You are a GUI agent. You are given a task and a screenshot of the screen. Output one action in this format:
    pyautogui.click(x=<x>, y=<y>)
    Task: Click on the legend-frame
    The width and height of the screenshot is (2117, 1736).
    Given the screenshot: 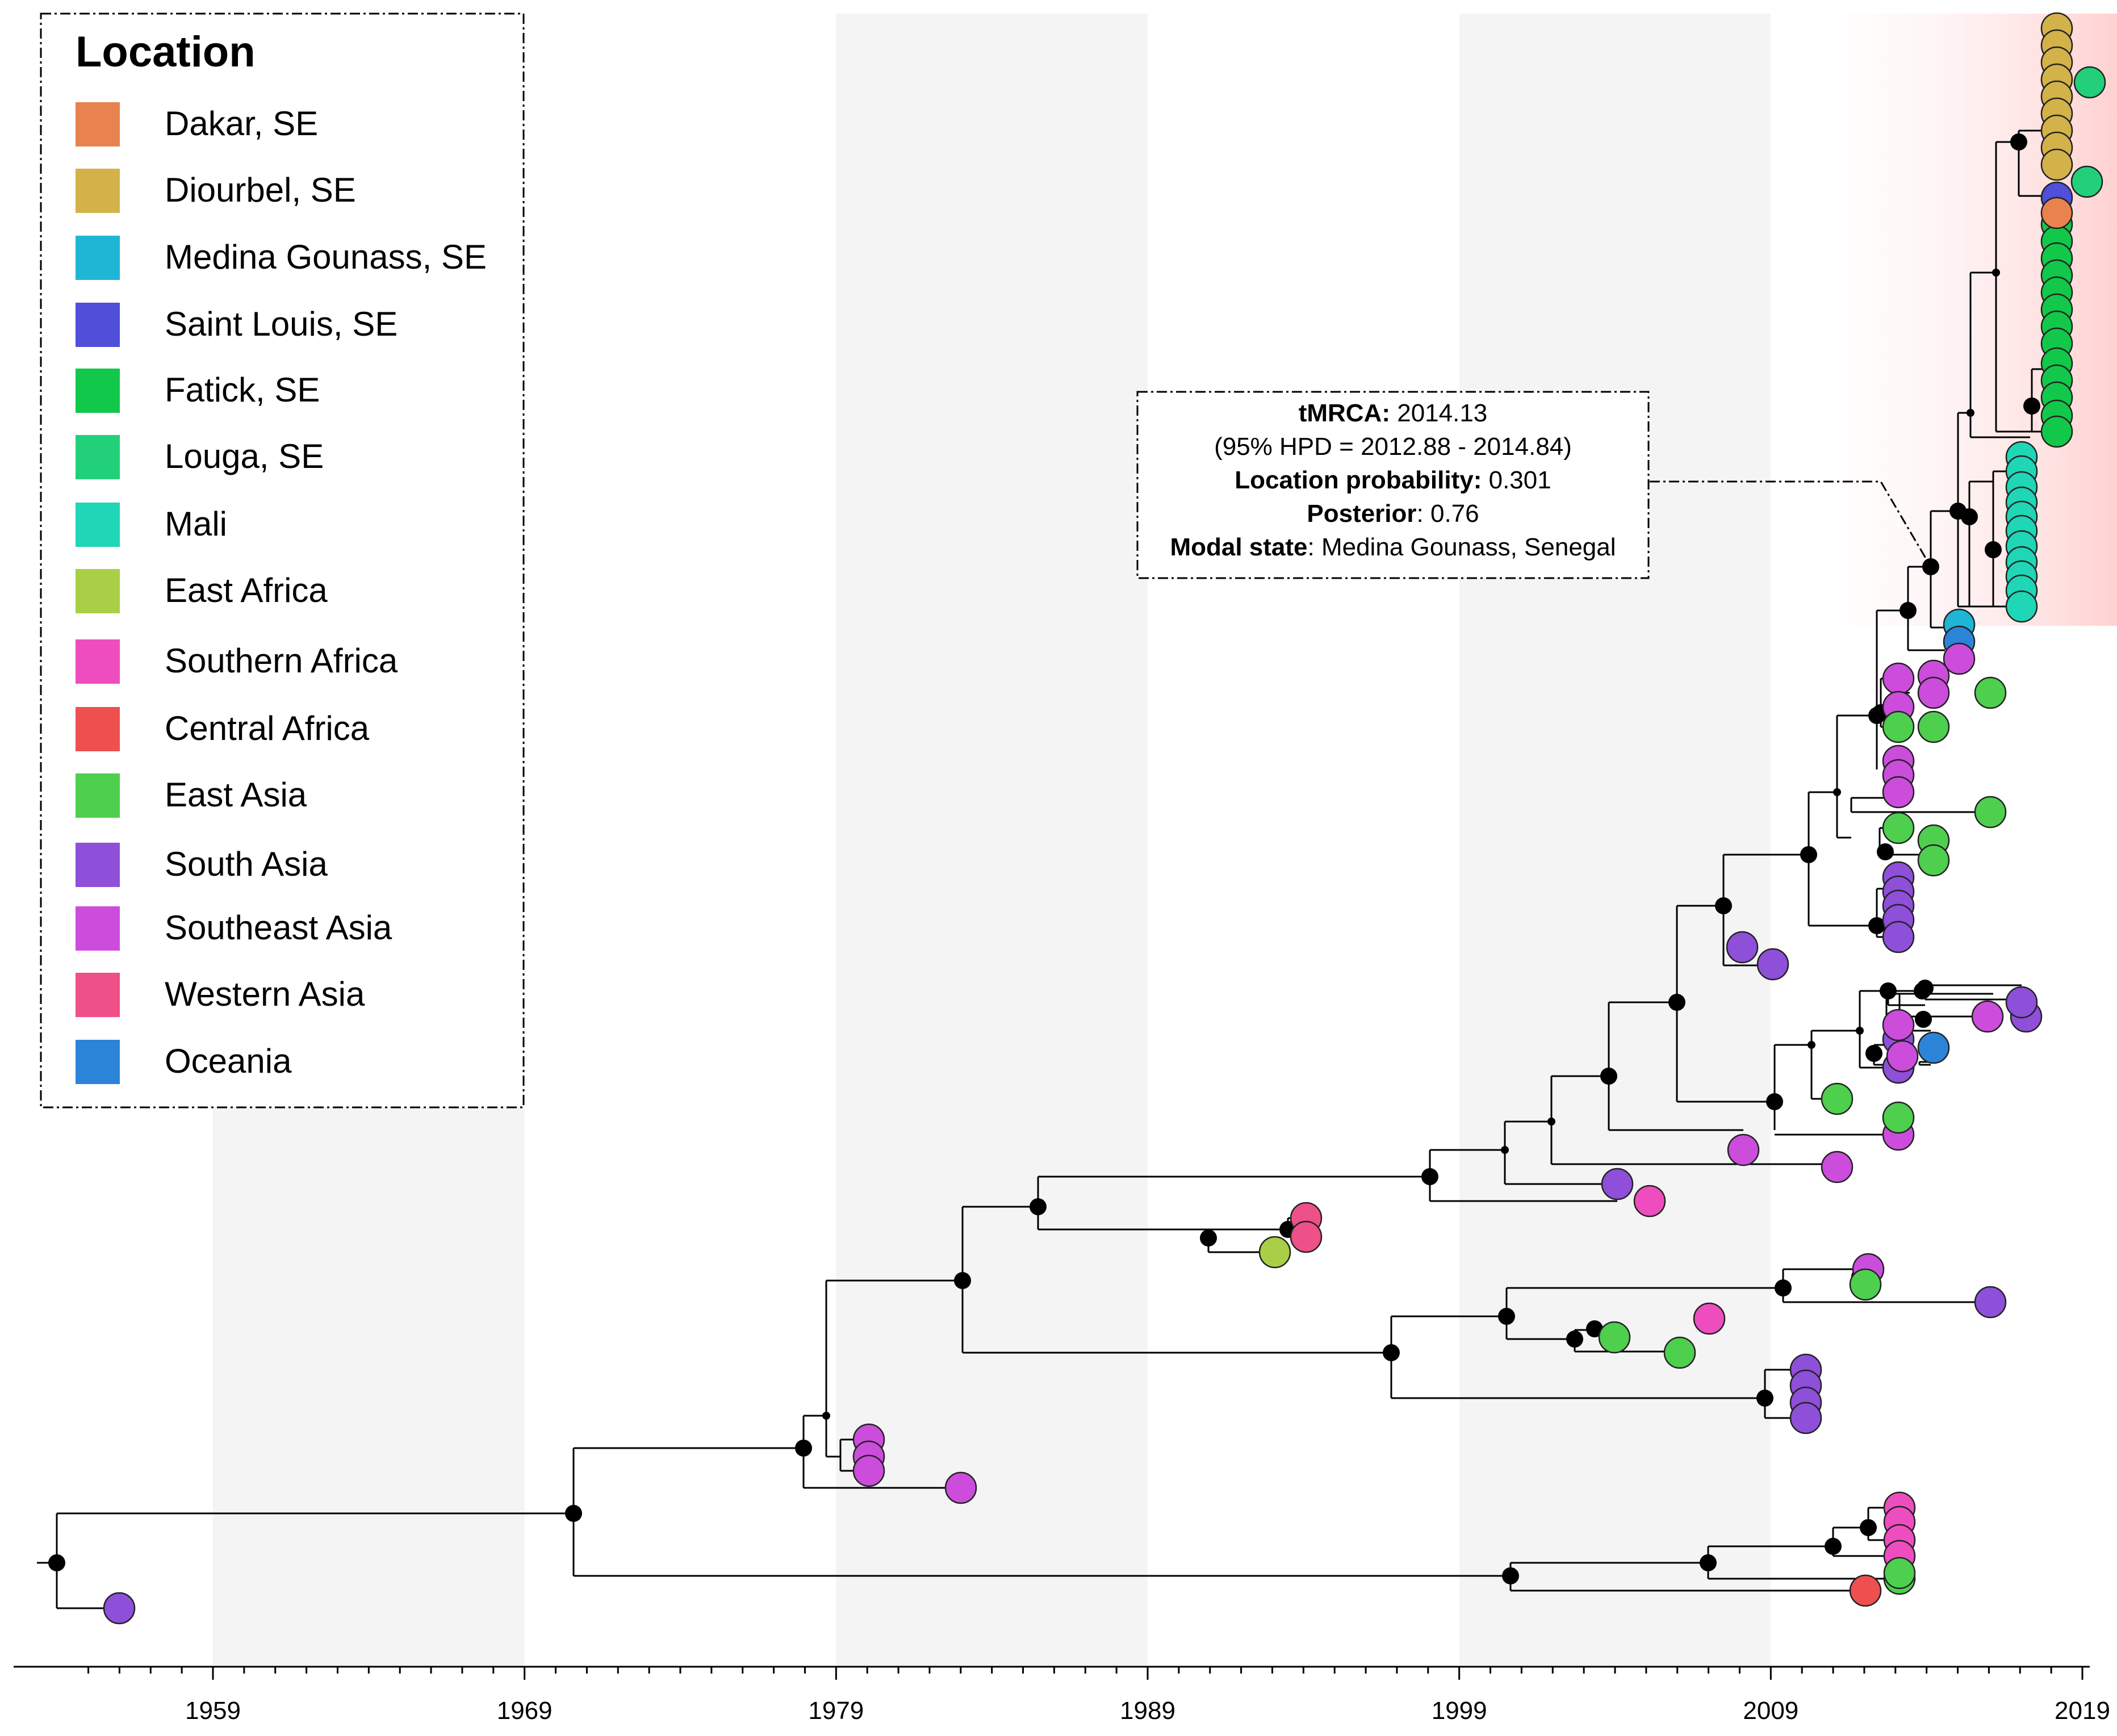 What is the action you would take?
    pyautogui.click(x=282, y=560)
    